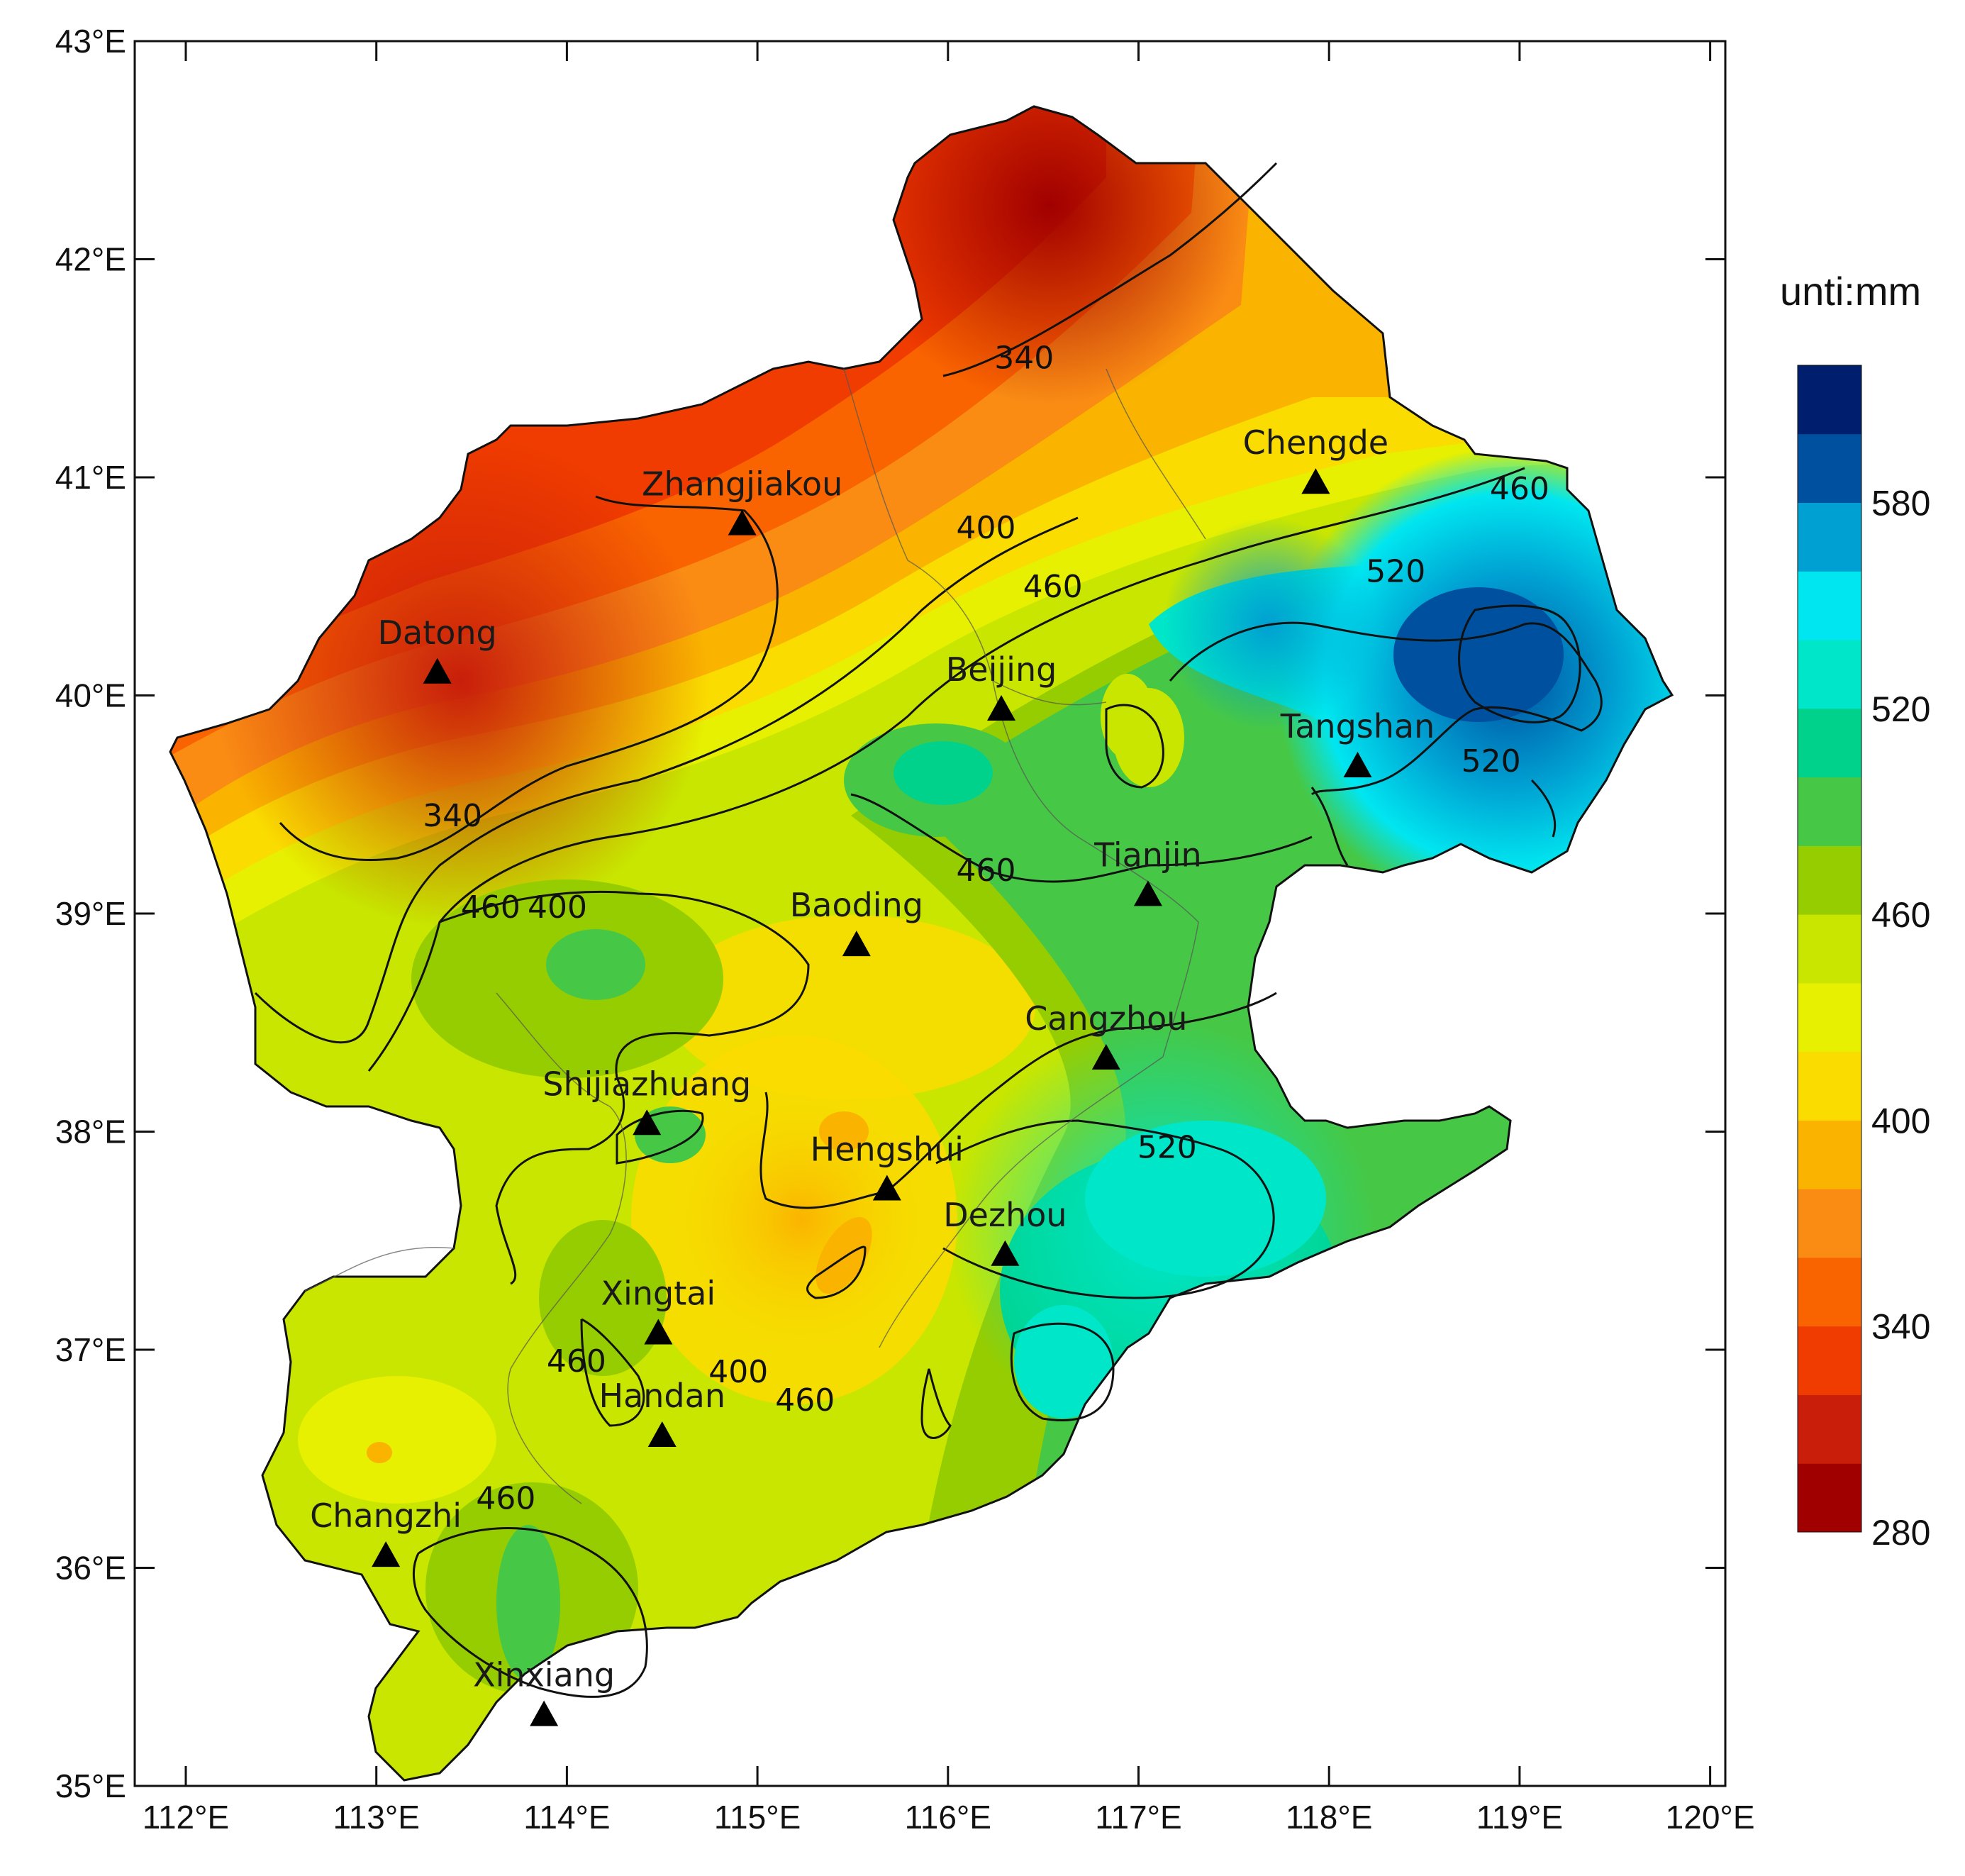  I want to click on city-label: Cangzhou, so click(1106, 1018).